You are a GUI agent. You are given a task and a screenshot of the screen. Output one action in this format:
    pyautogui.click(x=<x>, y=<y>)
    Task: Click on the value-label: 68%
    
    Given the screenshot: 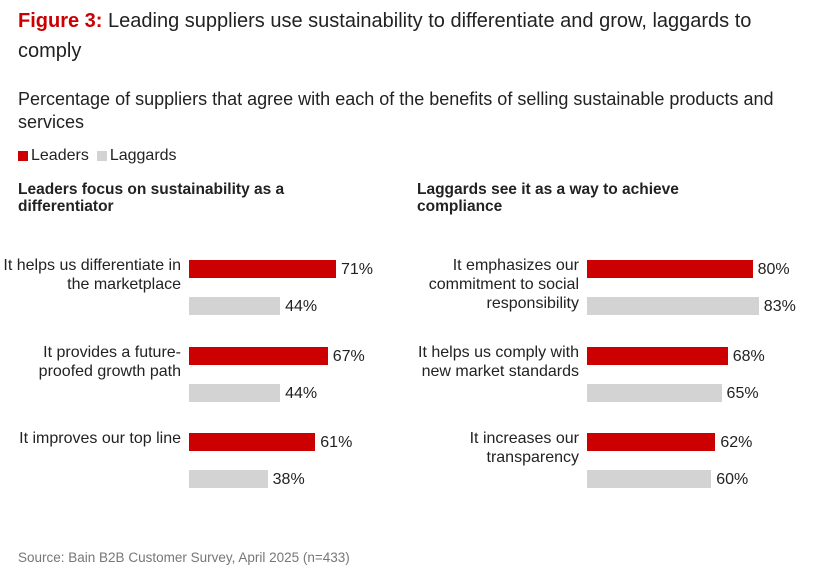 What is the action you would take?
    pyautogui.click(x=748, y=356)
    